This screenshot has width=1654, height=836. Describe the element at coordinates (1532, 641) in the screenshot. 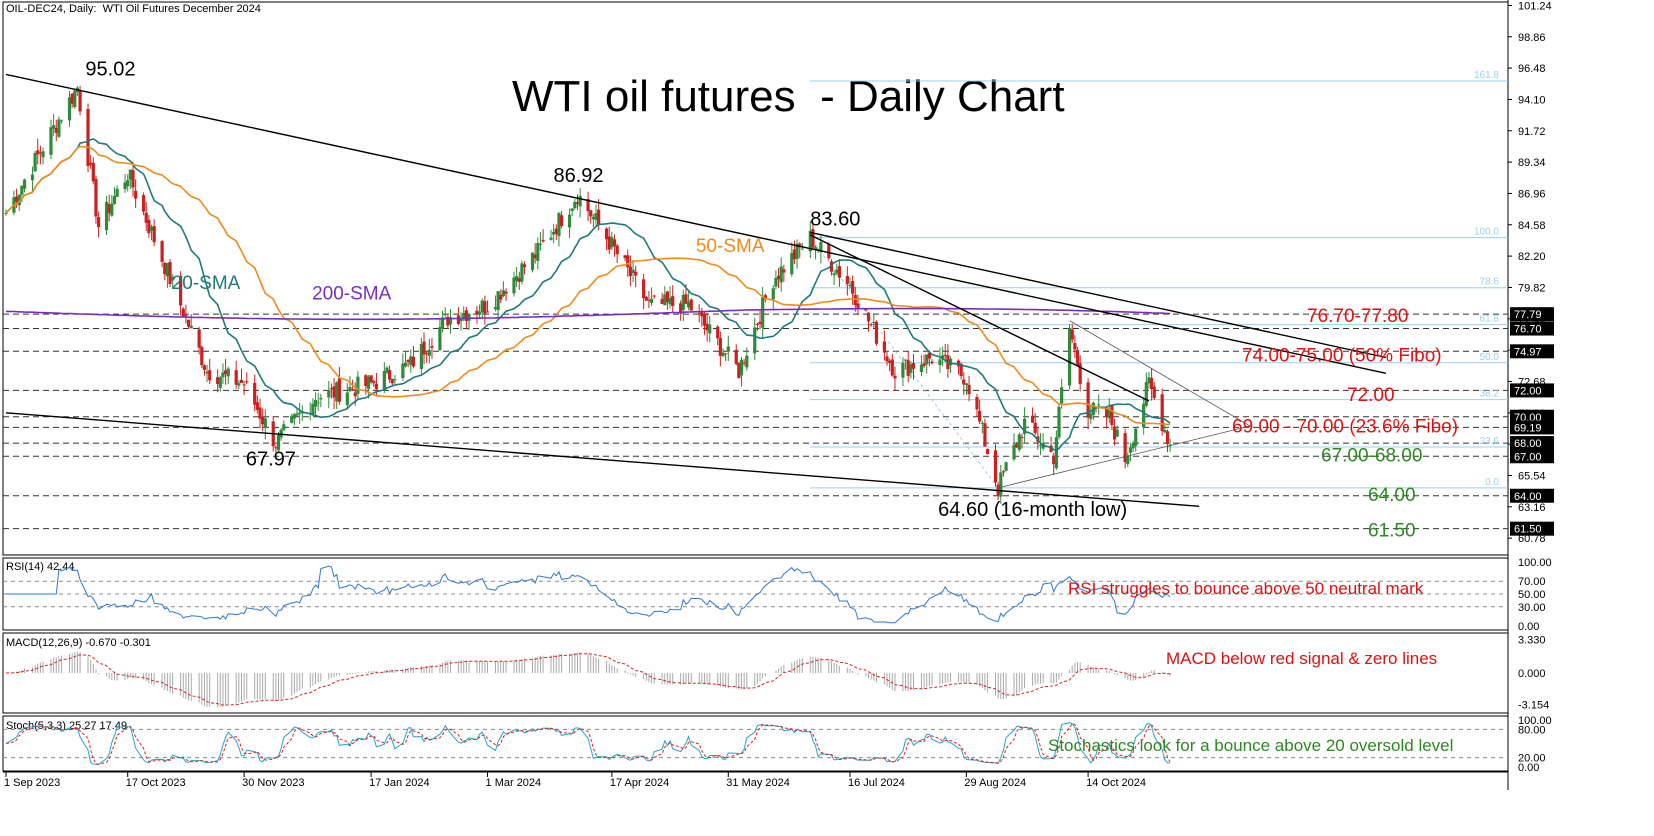

I see `macd-tick-label: 3.330` at that location.